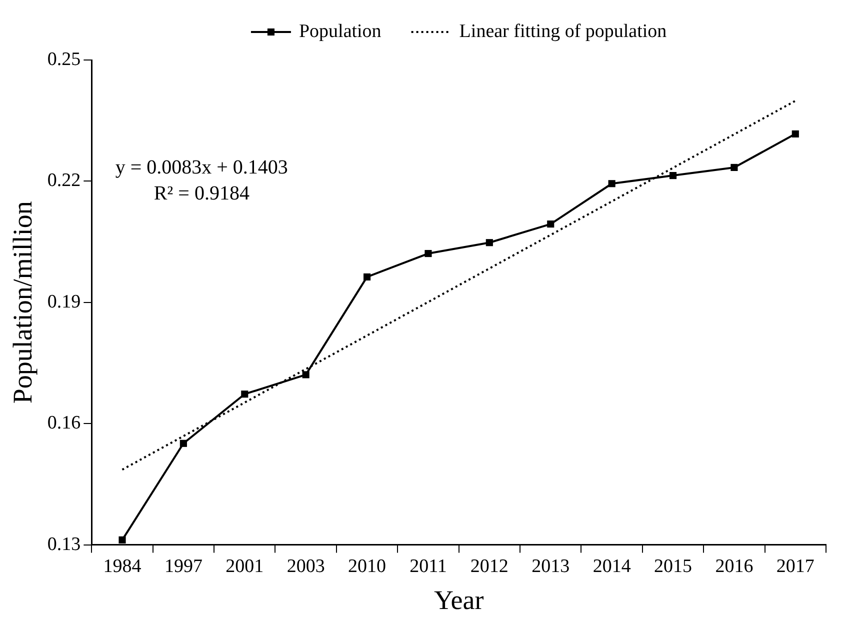 The height and width of the screenshot is (622, 856). I want to click on x-tick-label: 2014, so click(612, 567).